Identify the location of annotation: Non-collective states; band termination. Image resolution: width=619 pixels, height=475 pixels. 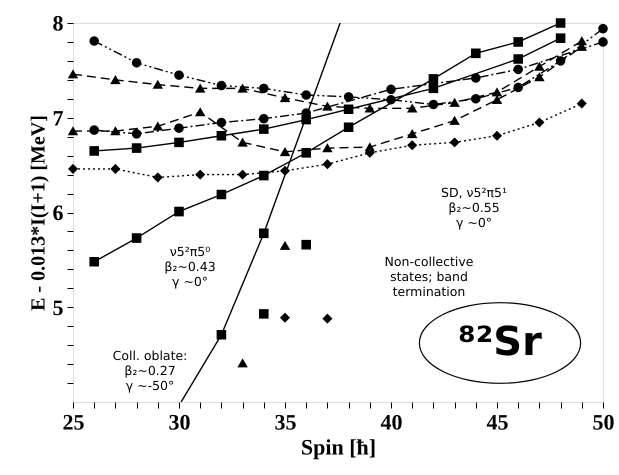
(429, 276).